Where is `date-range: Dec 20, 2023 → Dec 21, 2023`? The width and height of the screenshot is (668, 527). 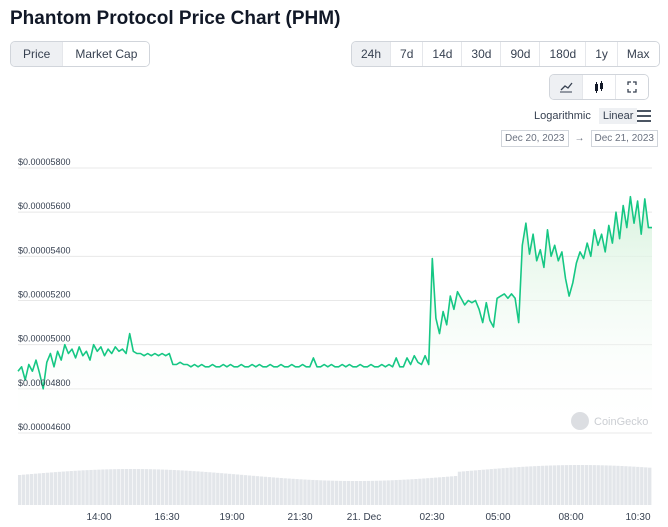 date-range: Dec 20, 2023 → Dec 21, 2023 is located at coordinates (579, 138).